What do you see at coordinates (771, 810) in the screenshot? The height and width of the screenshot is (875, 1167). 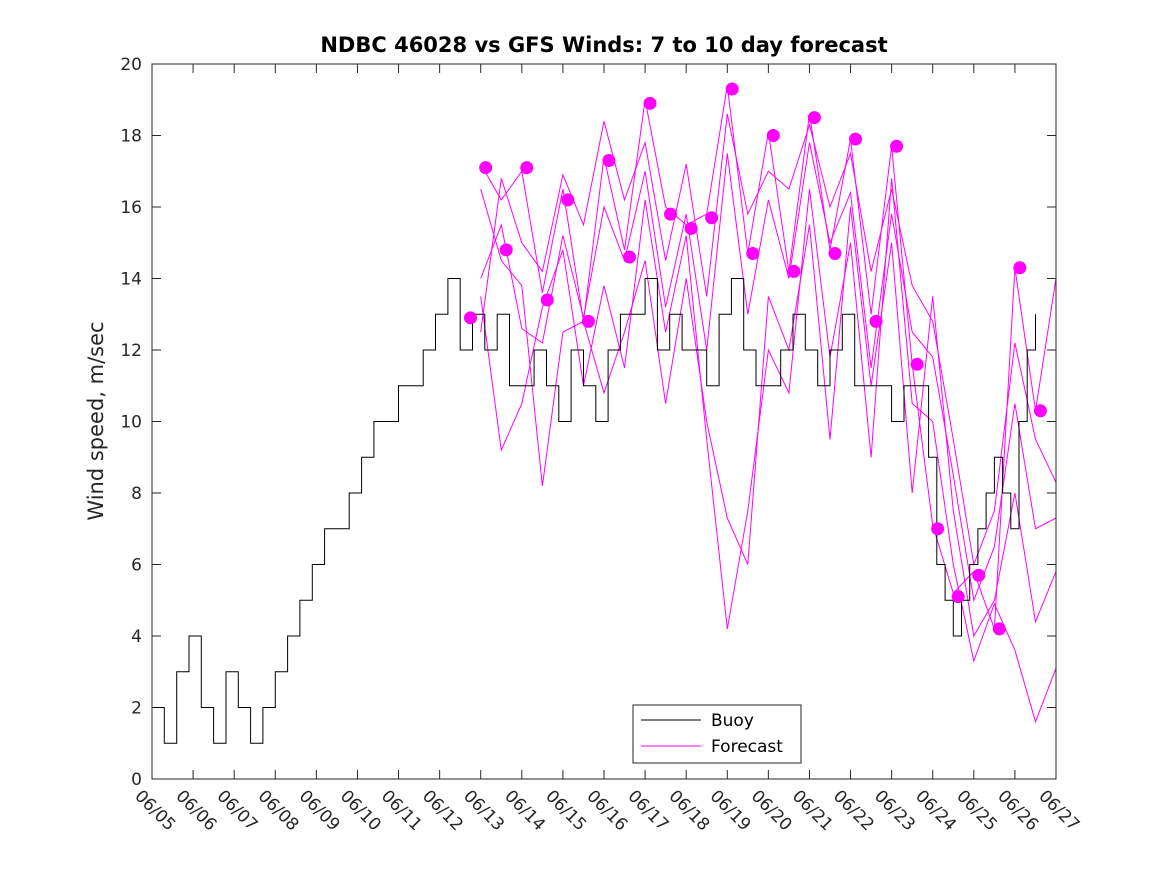 I see `x-tick-label: 06/20` at bounding box center [771, 810].